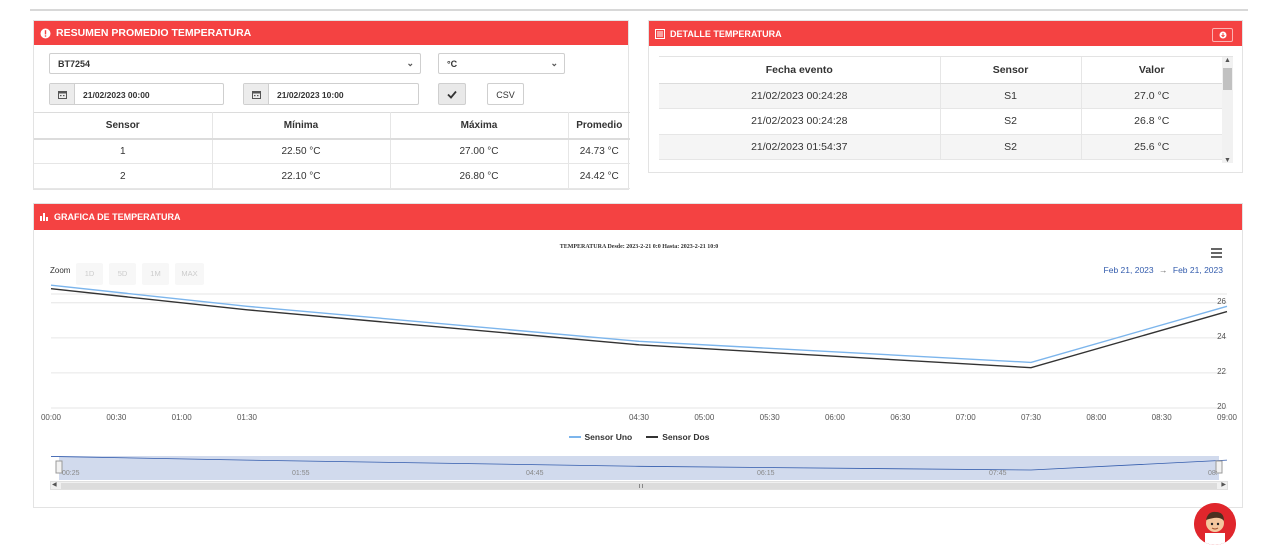 The image size is (1278, 549). I want to click on table-cell: 21/02/2023 01:54:37, so click(800, 147).